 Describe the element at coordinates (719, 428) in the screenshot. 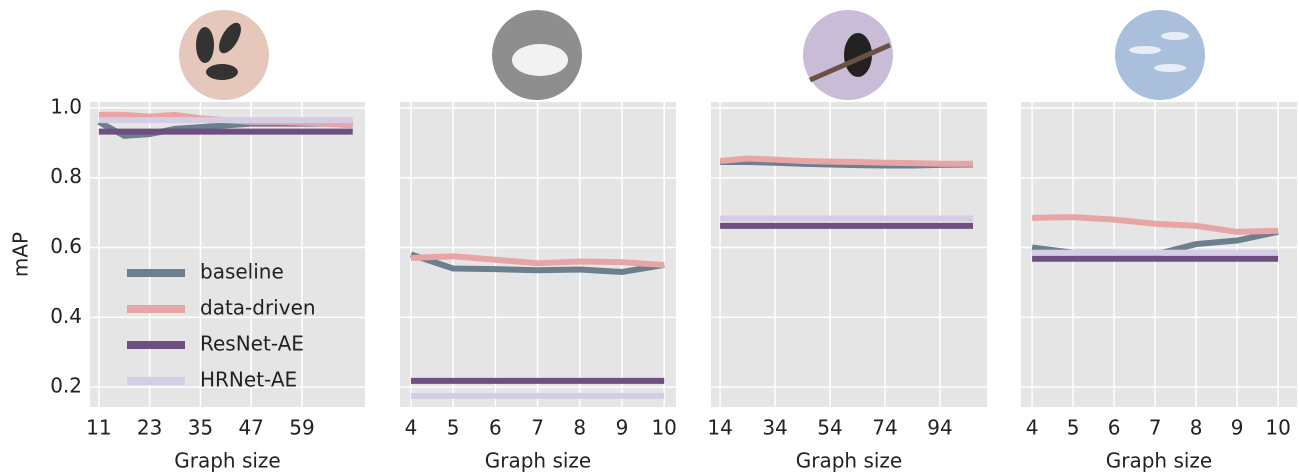

I see `x-tick-label: 14` at that location.